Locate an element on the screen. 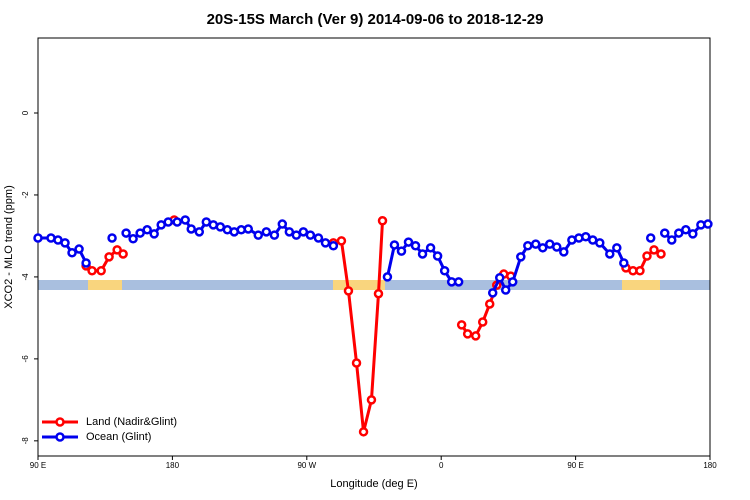 The height and width of the screenshot is (500, 750). y-tick-label: -8 is located at coordinates (25, 441).